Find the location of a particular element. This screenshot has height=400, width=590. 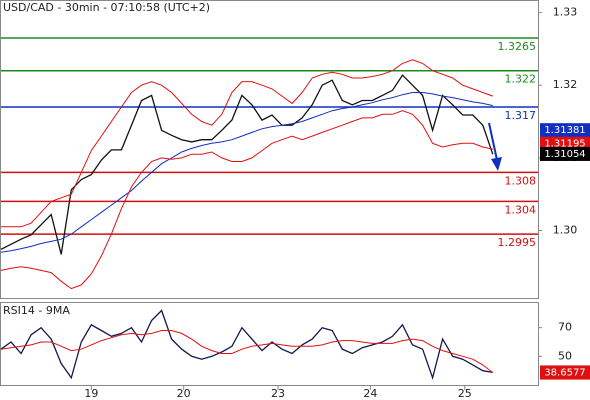

price-label: 38.6577 is located at coordinates (564, 373).